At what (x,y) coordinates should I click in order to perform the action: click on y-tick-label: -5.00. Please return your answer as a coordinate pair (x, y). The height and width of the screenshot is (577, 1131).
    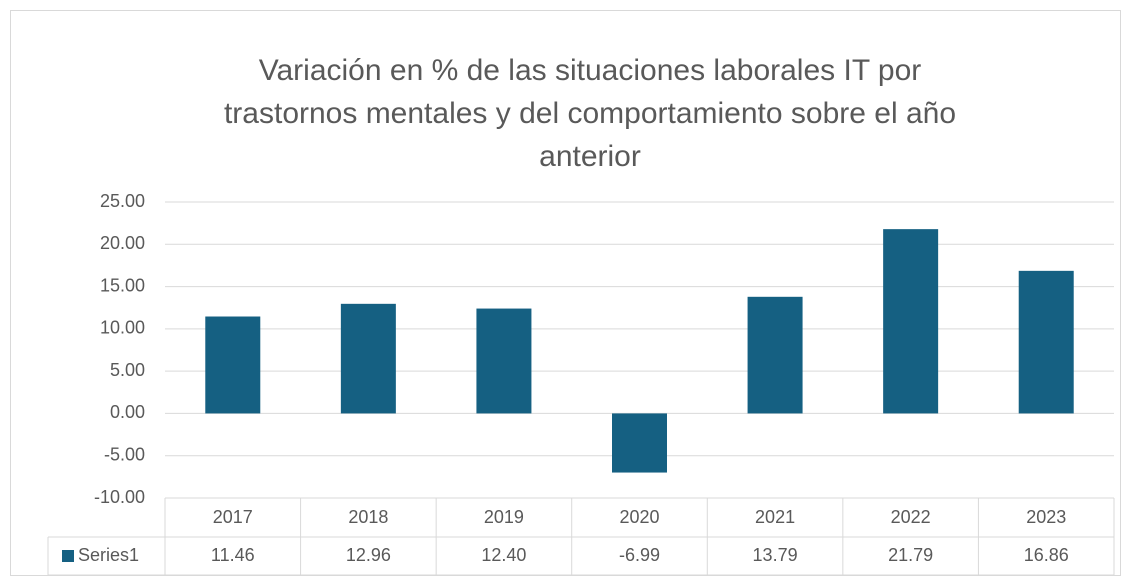
    Looking at the image, I should click on (124, 454).